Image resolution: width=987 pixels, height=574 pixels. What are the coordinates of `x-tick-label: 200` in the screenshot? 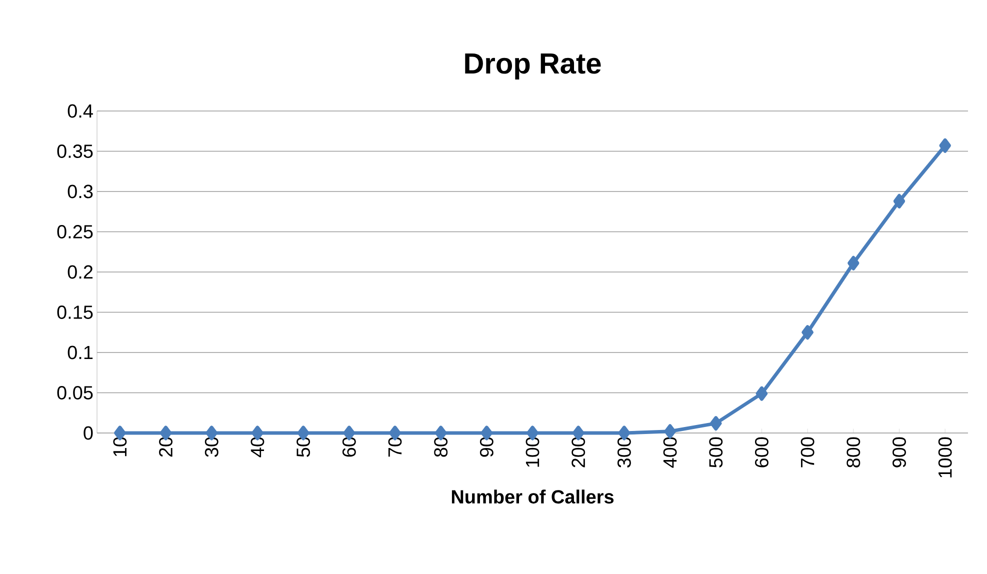 It's located at (579, 452).